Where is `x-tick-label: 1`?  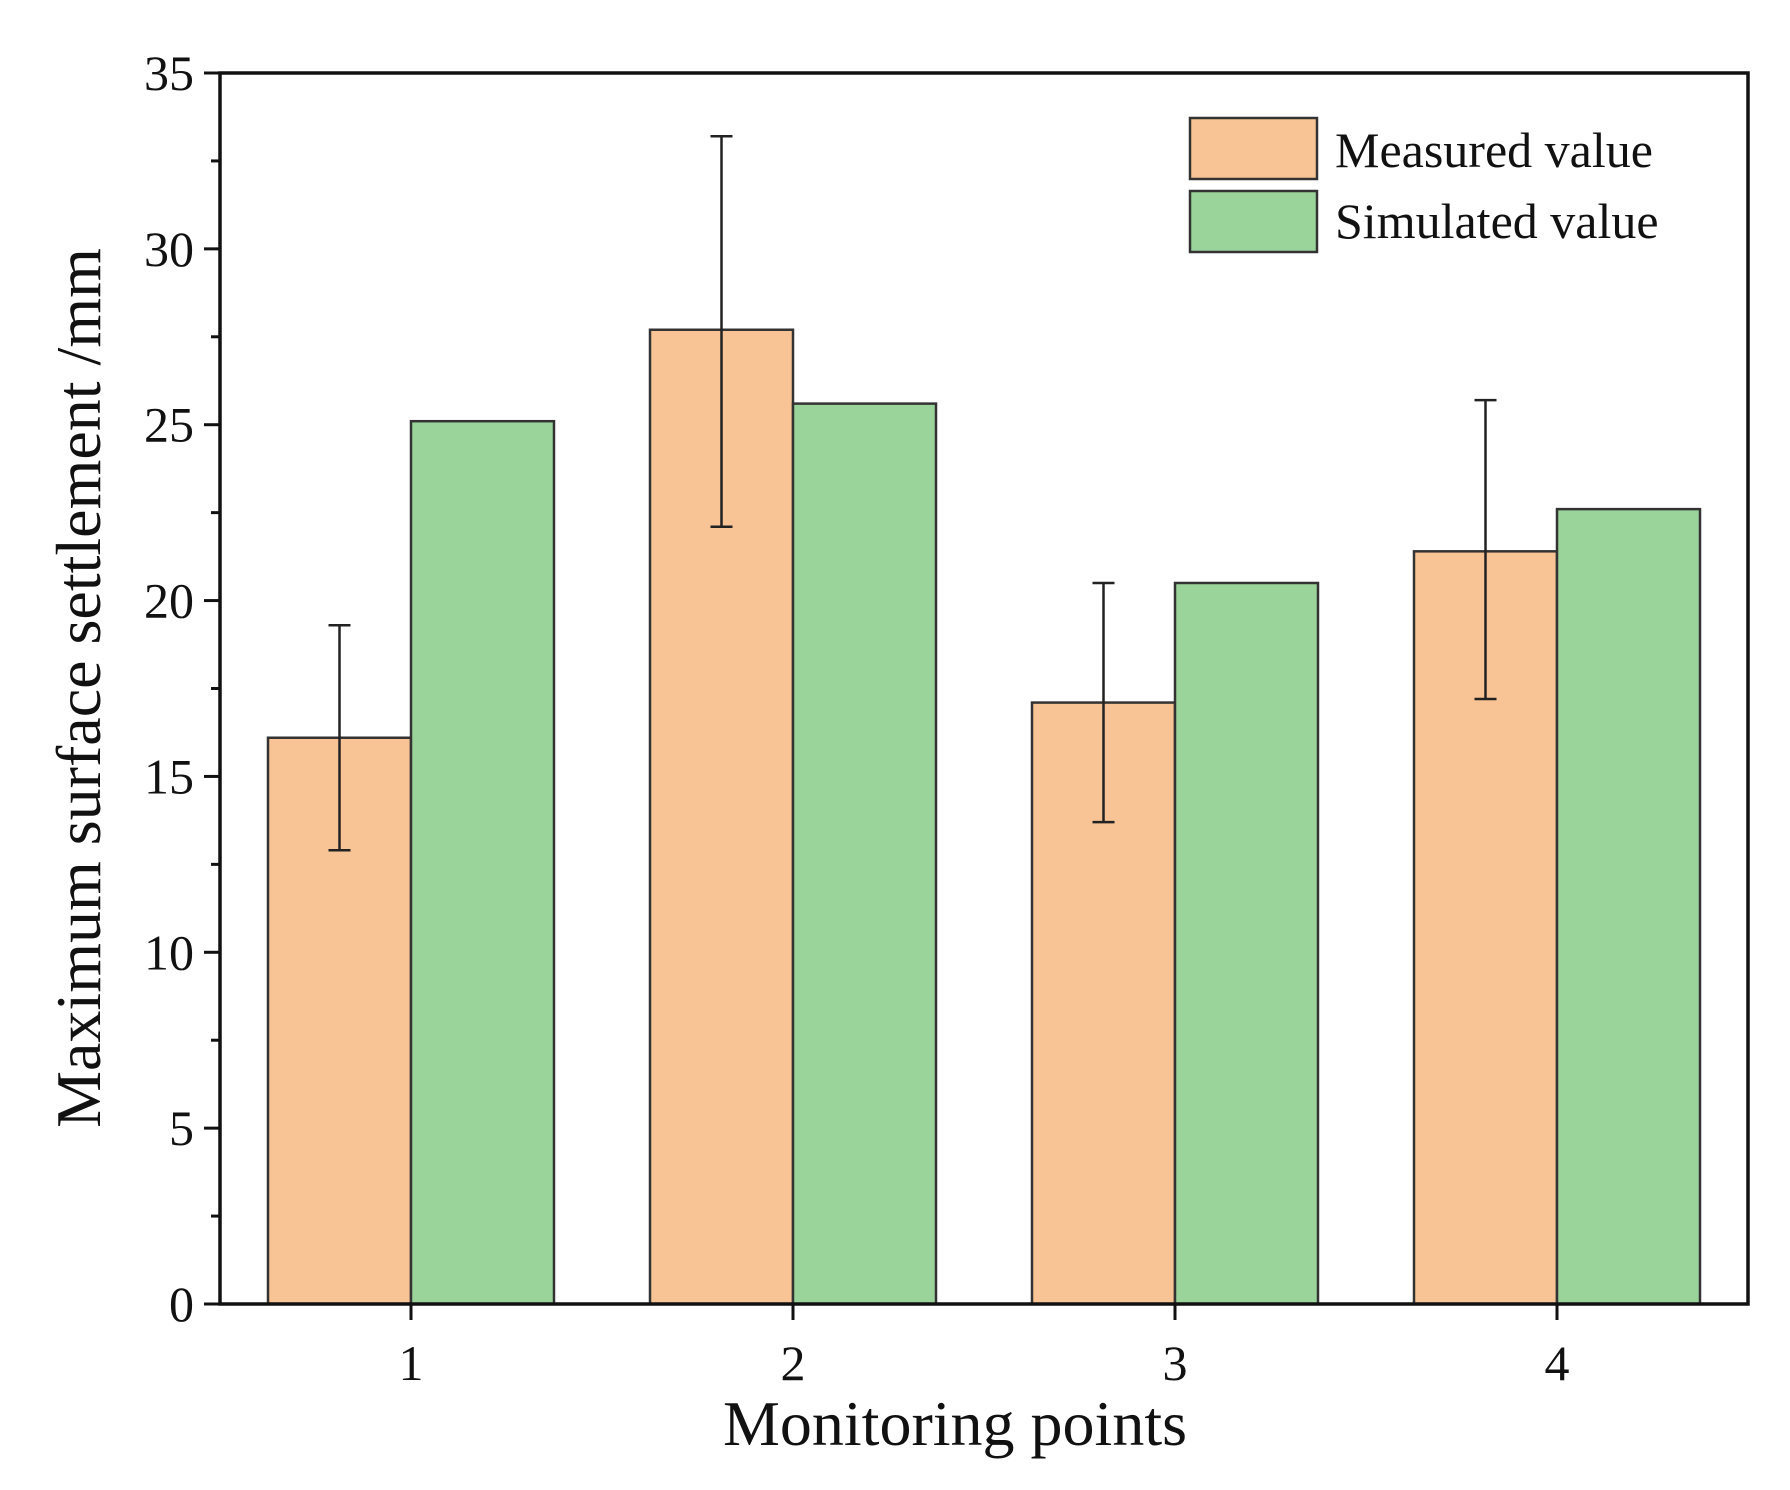 x-tick-label: 1 is located at coordinates (411, 1363).